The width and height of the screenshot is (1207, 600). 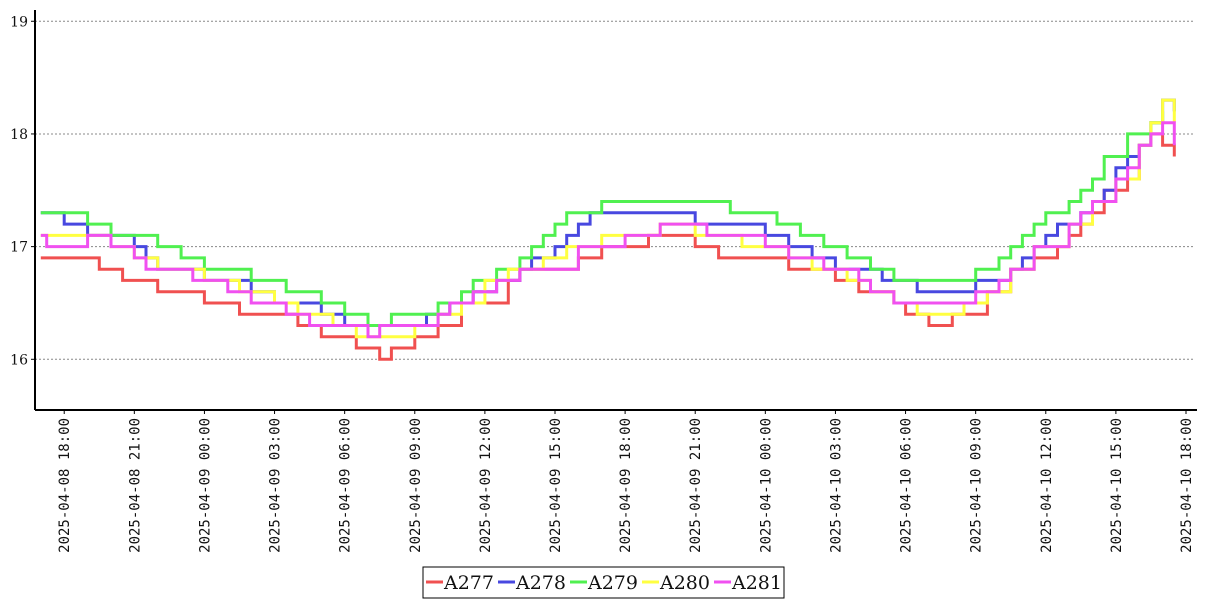 What do you see at coordinates (696, 485) in the screenshot?
I see `x-tick-label: 2025-04-09 21:00` at bounding box center [696, 485].